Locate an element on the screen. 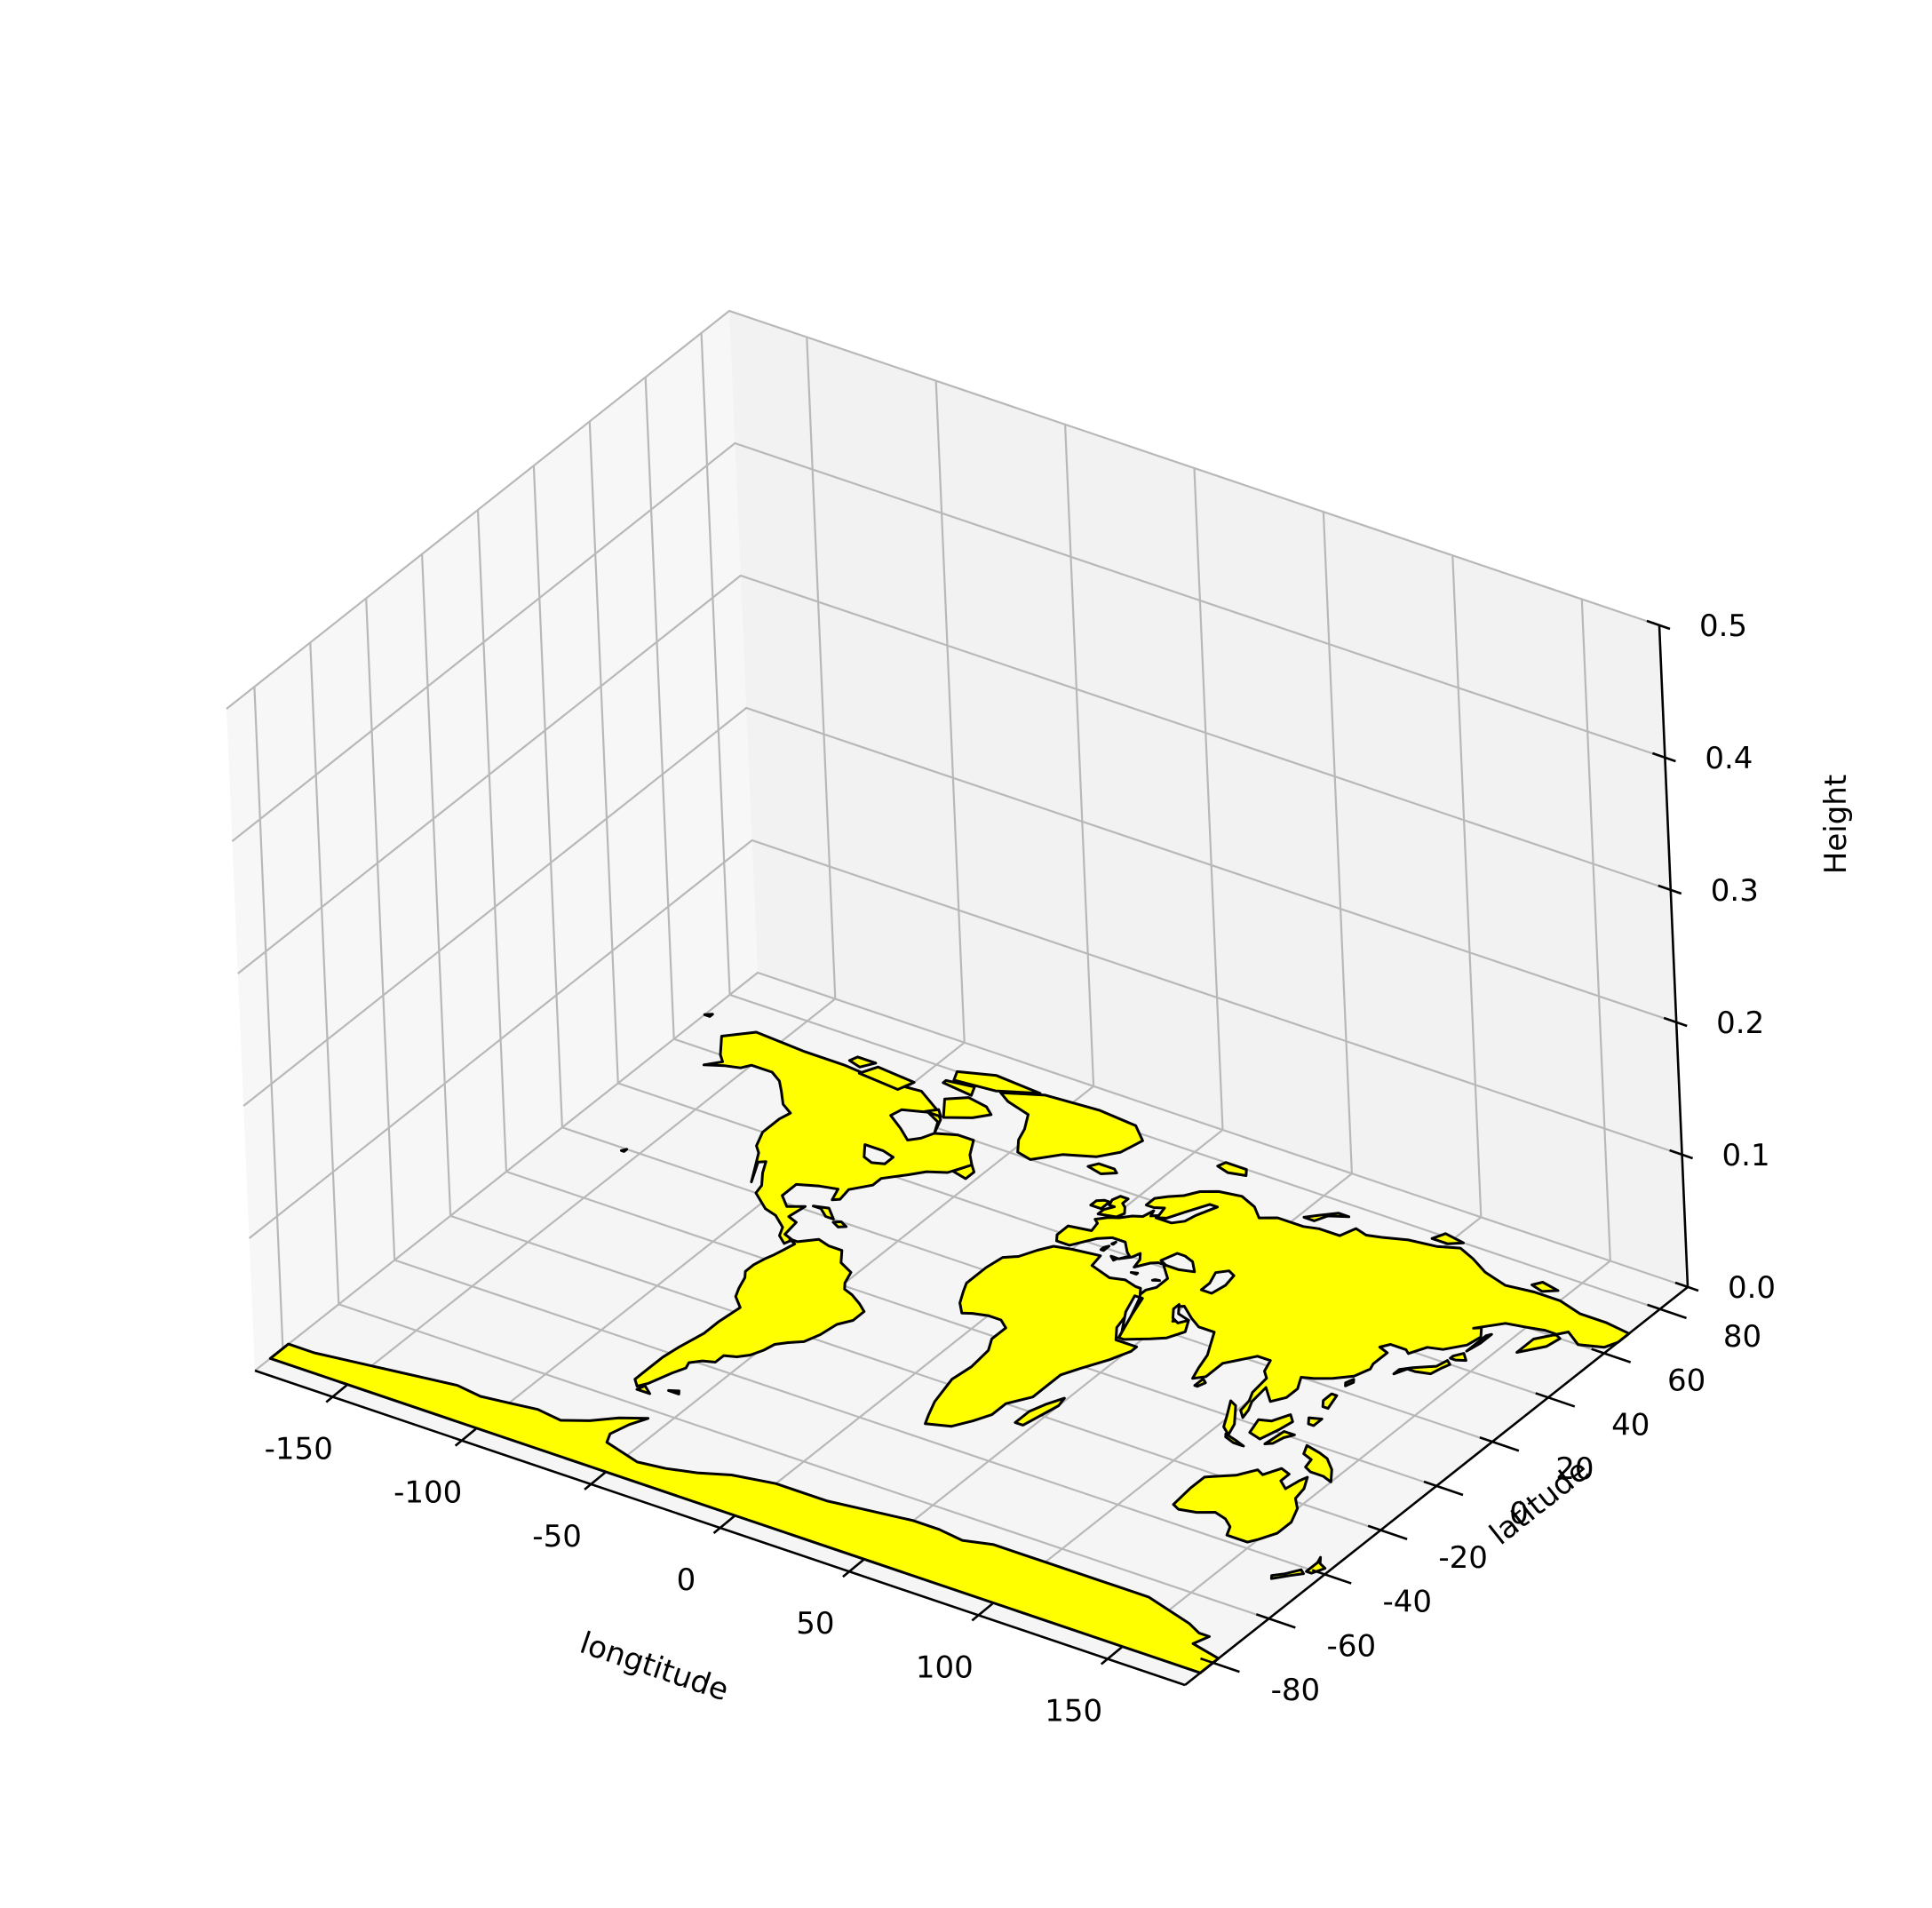 This screenshot has width=1932, height=1908. land-java is located at coordinates (1234, 1440).